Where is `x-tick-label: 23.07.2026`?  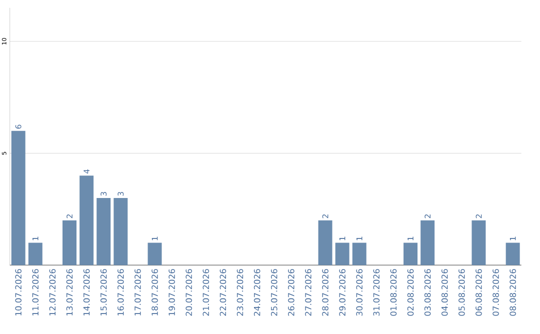
x-tick-label: 23.07.2026 is located at coordinates (240, 292).